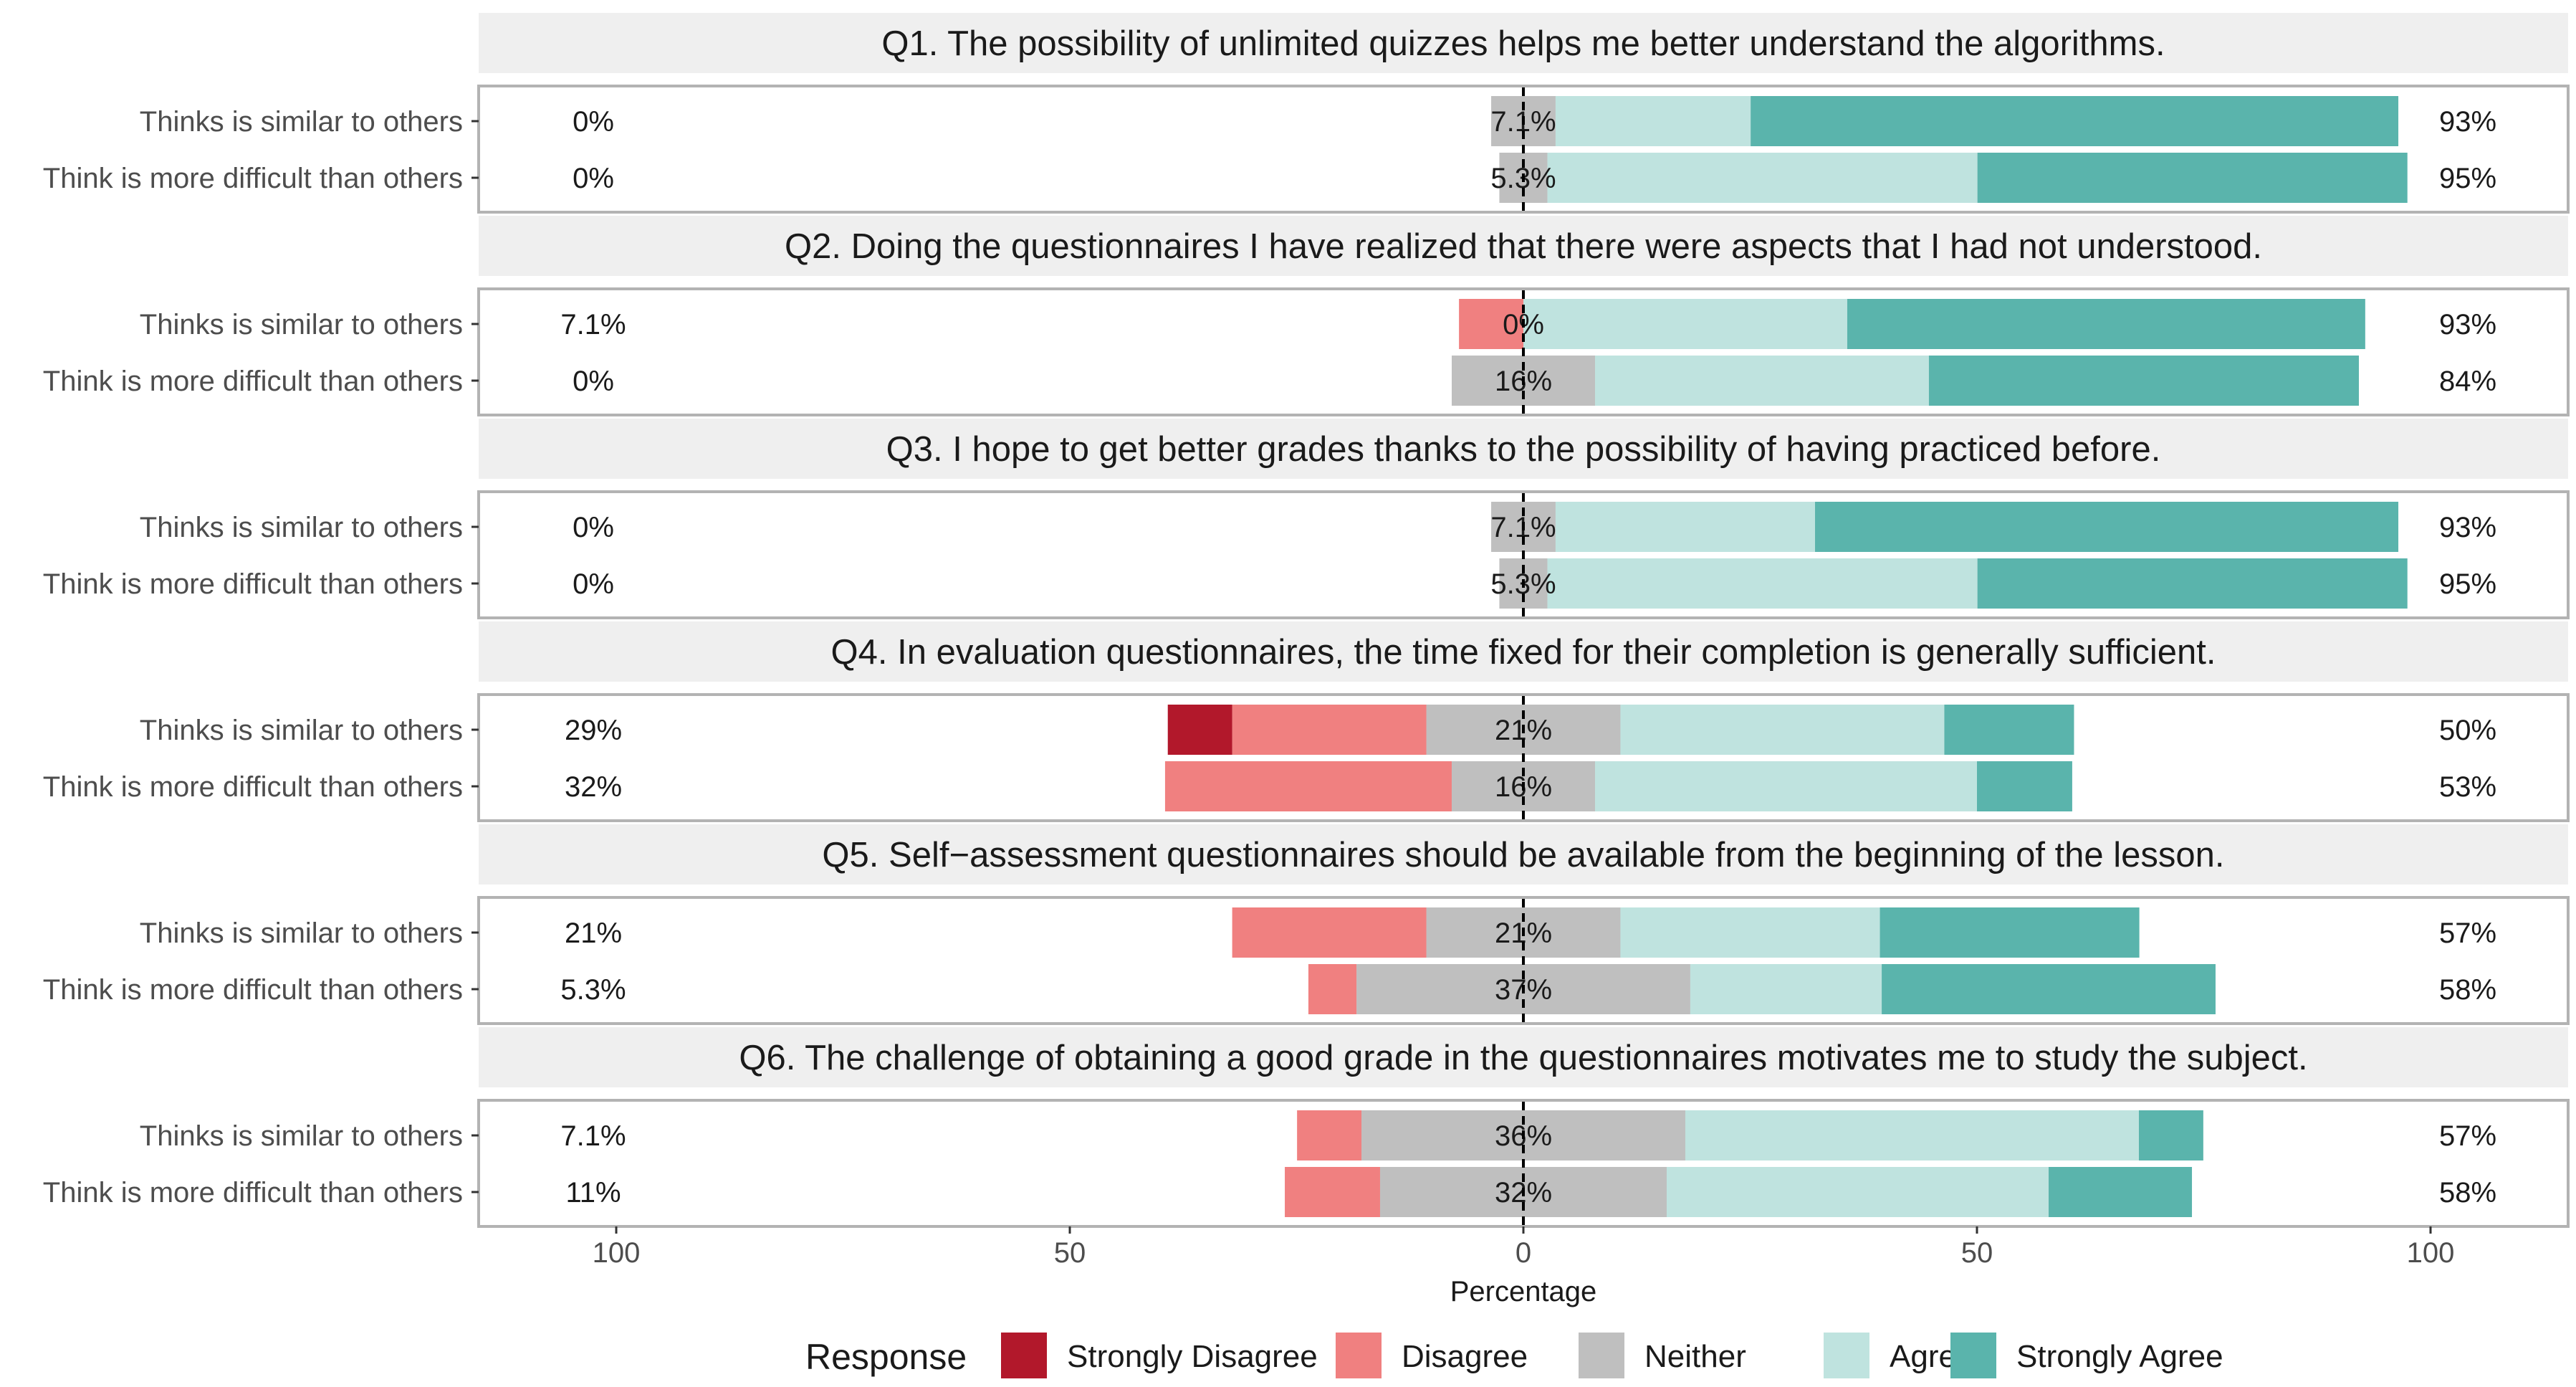 The image size is (2576, 1387). Describe the element at coordinates (1695, 1356) in the screenshot. I see `legend-label: Neither` at that location.